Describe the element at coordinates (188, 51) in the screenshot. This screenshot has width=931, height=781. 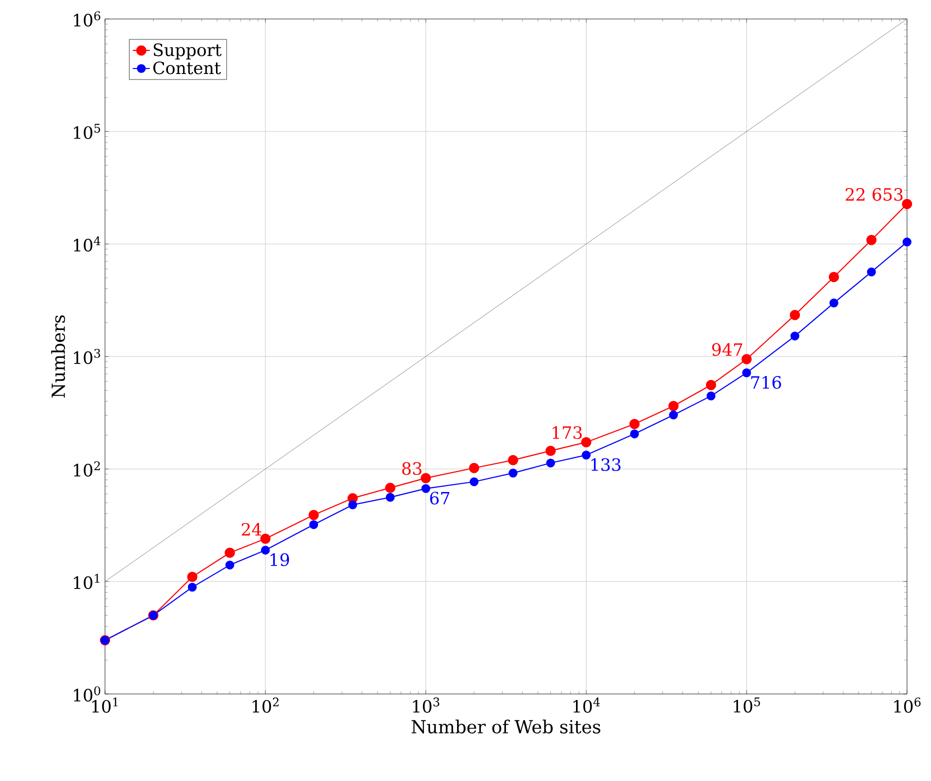
I see `legend-label: Support` at that location.